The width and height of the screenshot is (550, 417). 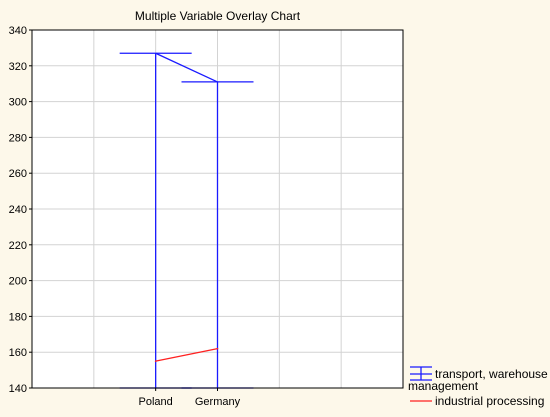 What do you see at coordinates (18, 67) in the screenshot?
I see `y-tick-label: 320` at bounding box center [18, 67].